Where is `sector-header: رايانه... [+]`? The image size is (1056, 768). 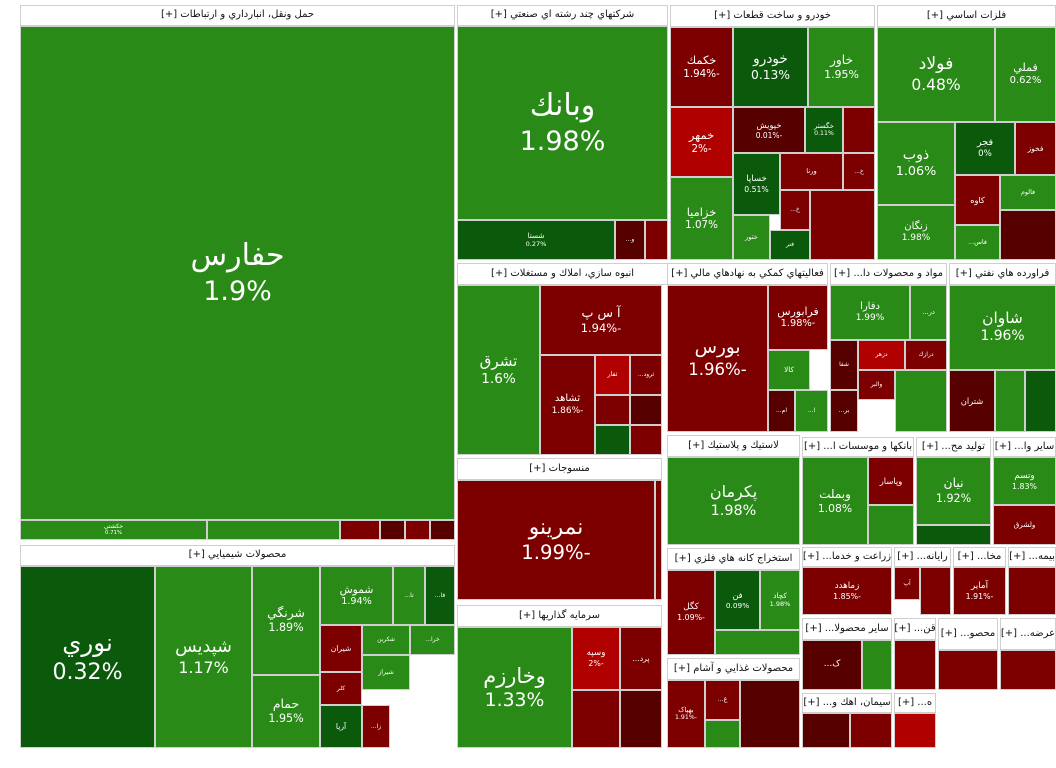 sector-header: رايانه... [+] is located at coordinates (922, 557).